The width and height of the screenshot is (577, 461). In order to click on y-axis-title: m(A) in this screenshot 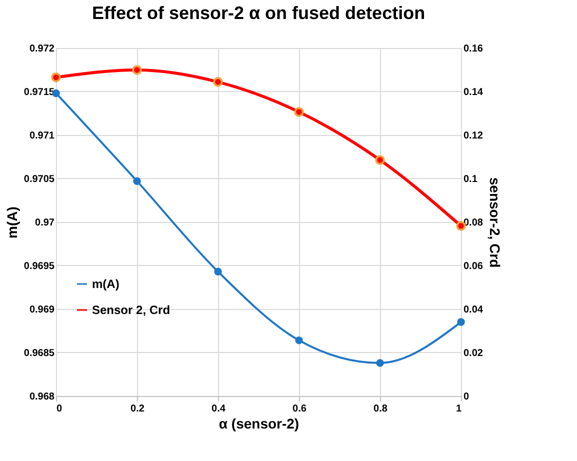, I will do `click(12, 222)`.